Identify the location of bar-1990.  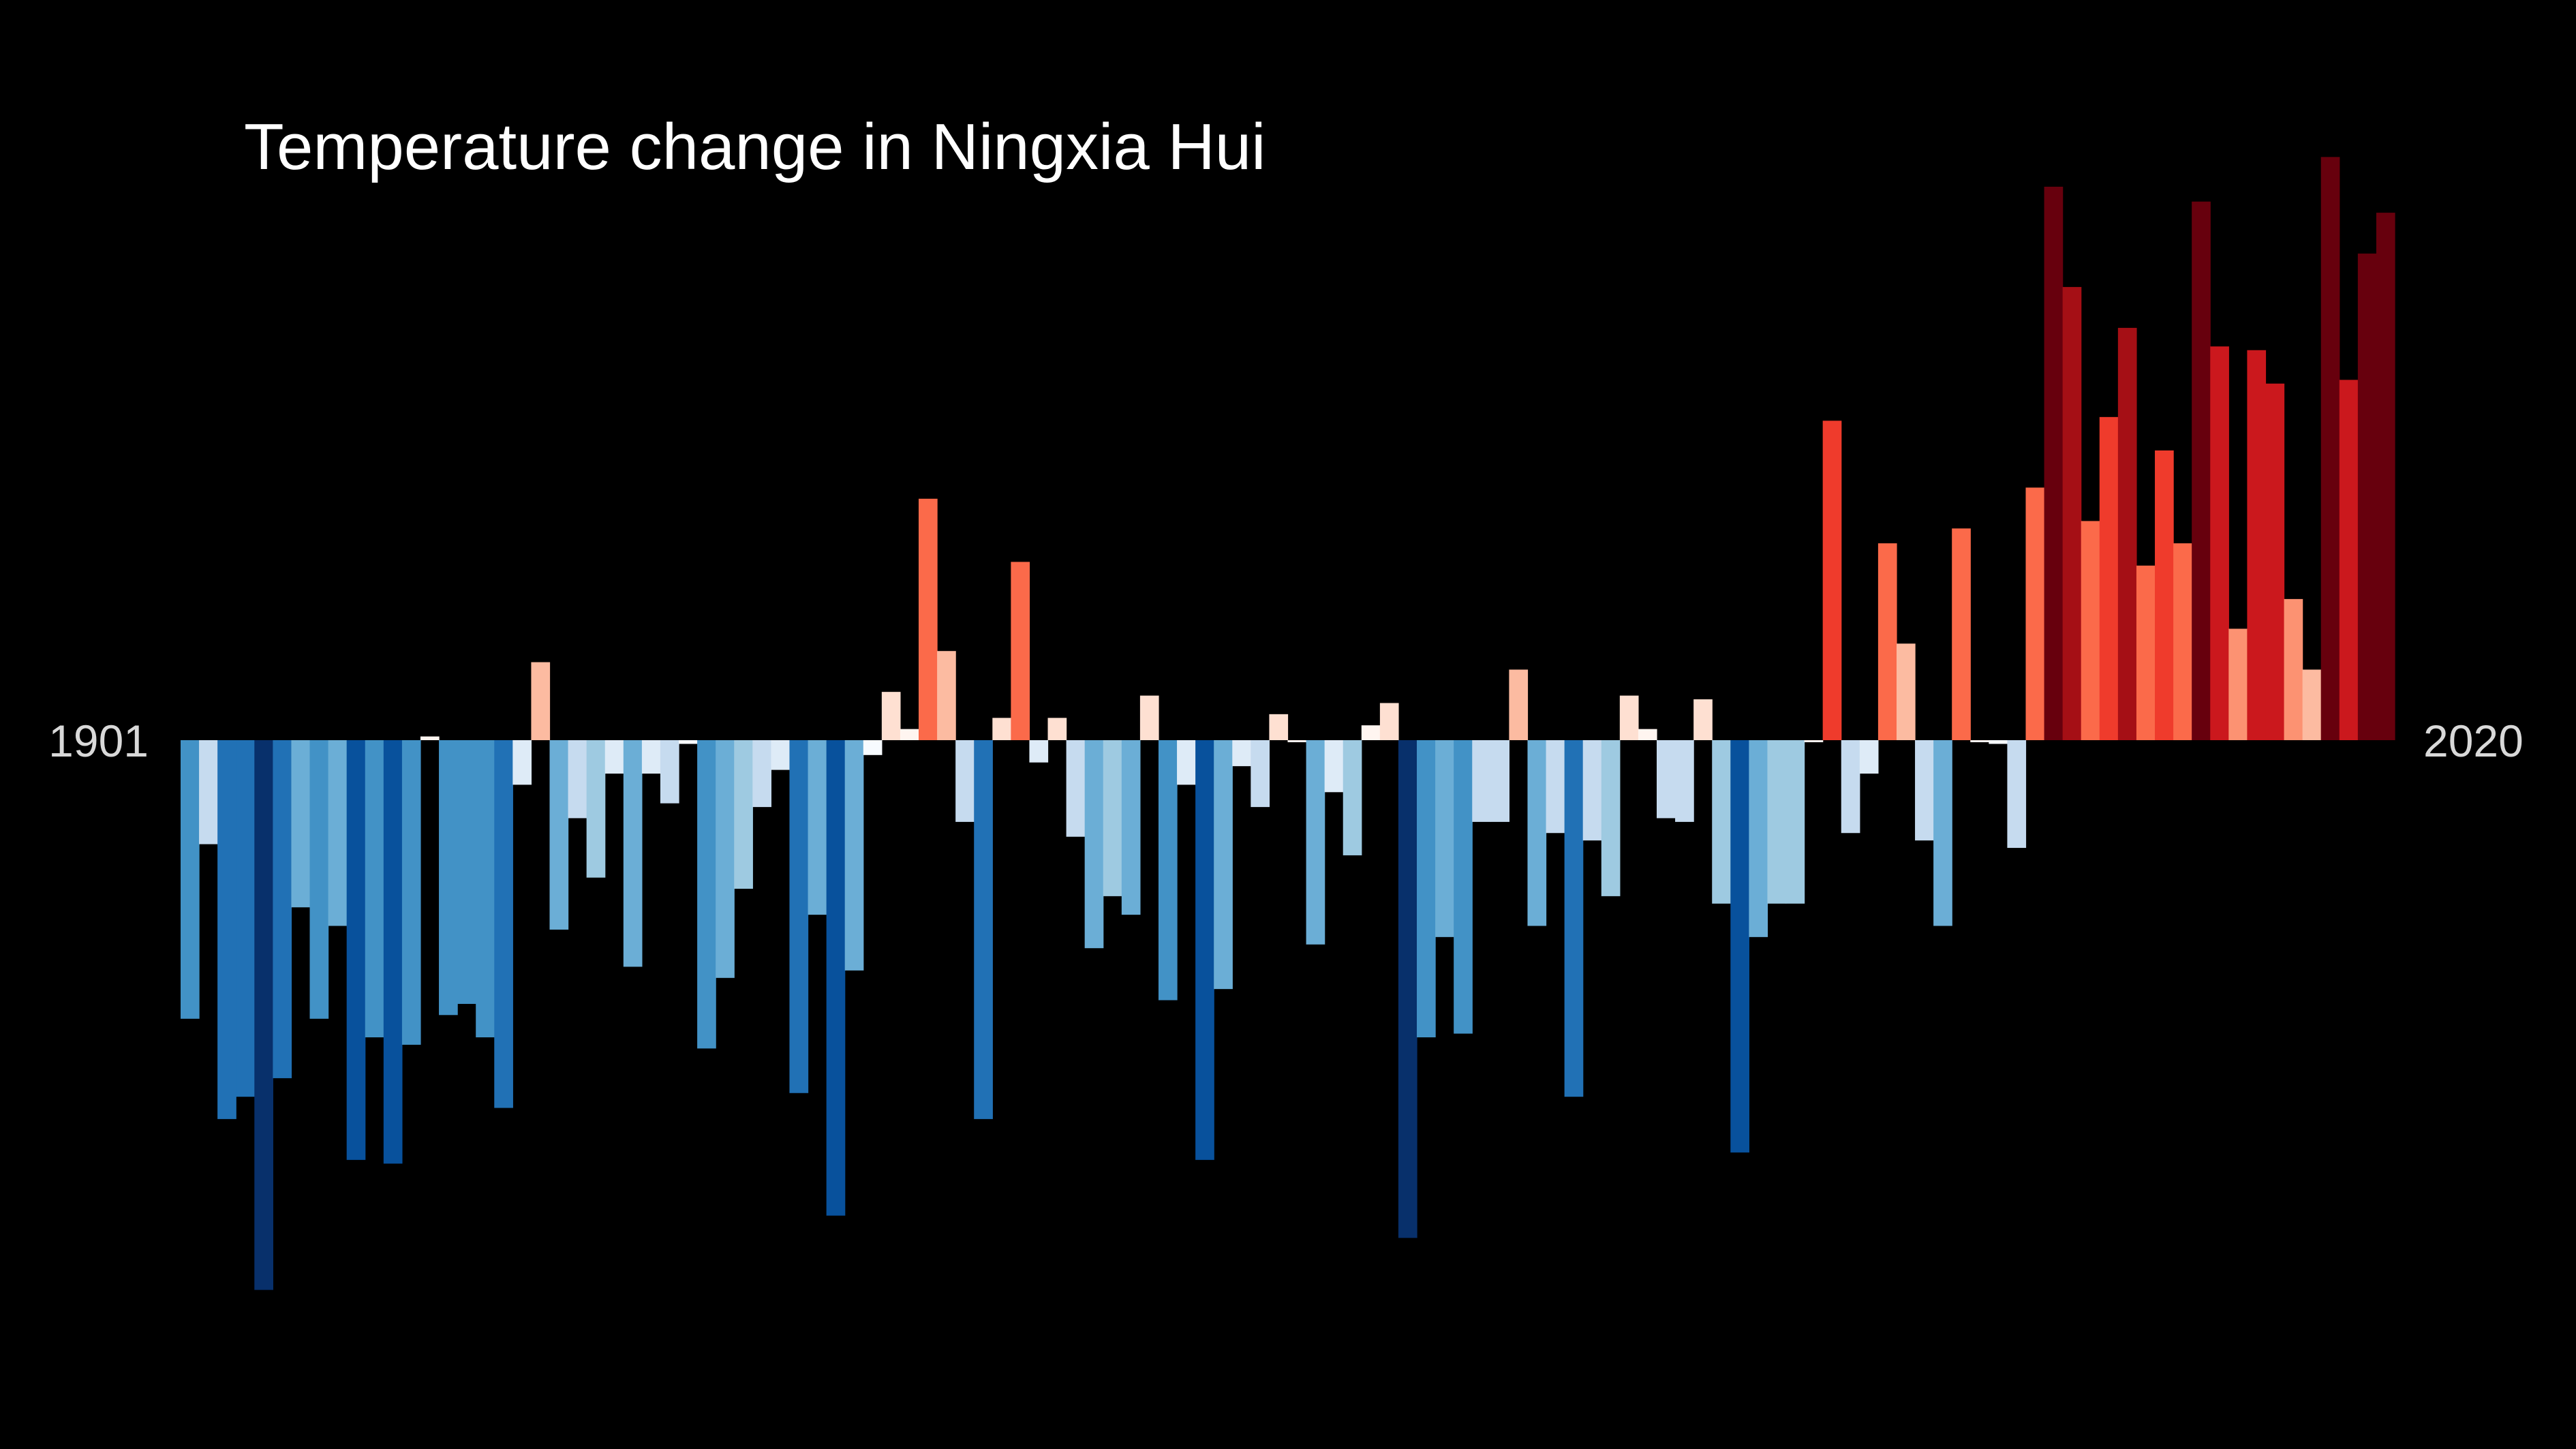
(1832, 581).